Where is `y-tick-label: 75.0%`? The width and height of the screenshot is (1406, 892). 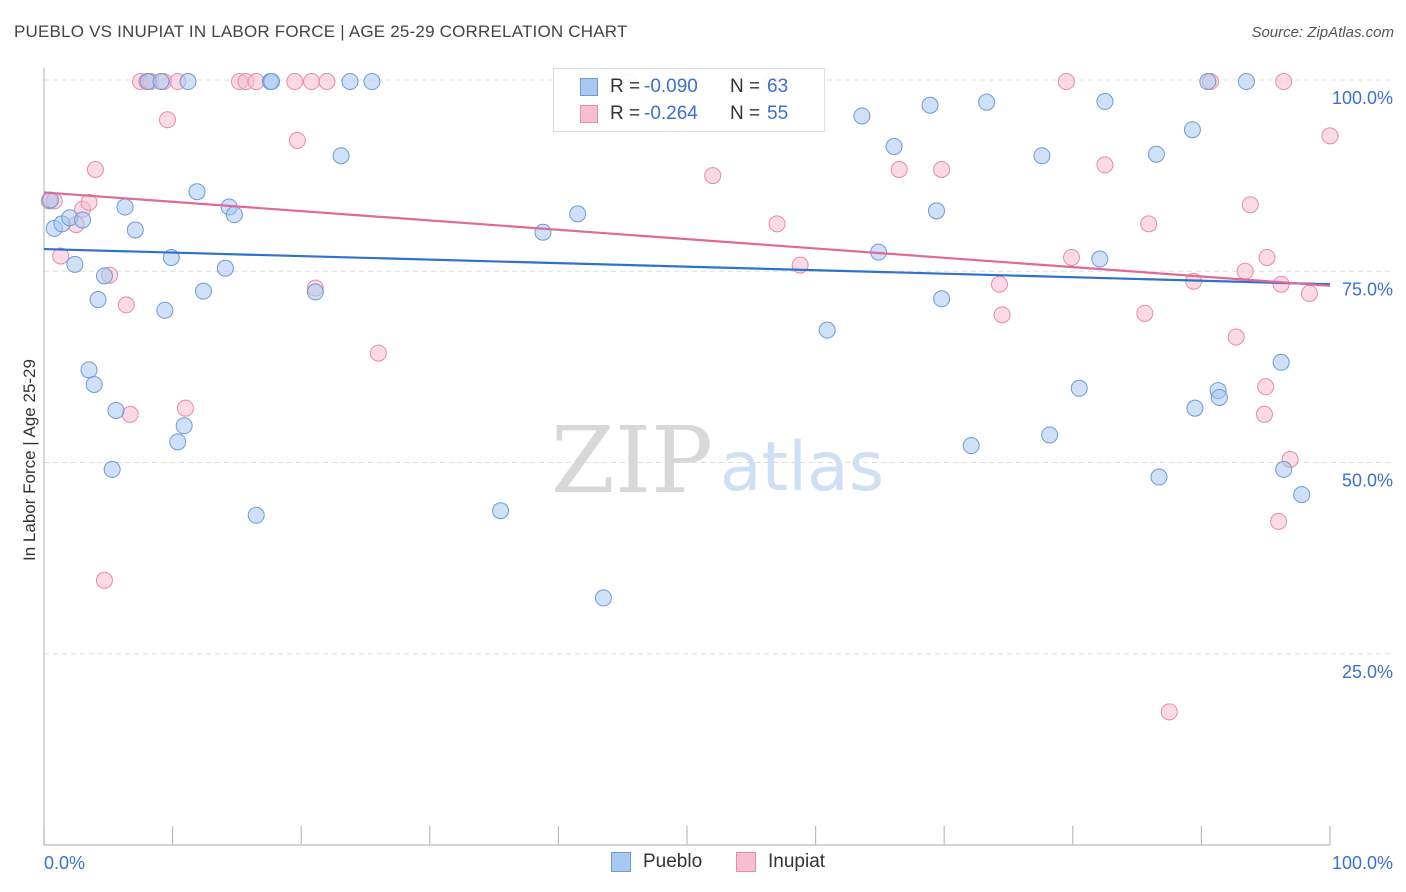 y-tick-label: 75.0% is located at coordinates (1367, 289).